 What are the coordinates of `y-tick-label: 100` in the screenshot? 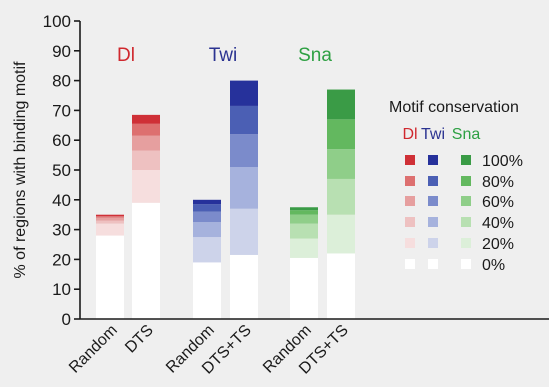 It's located at (57, 21).